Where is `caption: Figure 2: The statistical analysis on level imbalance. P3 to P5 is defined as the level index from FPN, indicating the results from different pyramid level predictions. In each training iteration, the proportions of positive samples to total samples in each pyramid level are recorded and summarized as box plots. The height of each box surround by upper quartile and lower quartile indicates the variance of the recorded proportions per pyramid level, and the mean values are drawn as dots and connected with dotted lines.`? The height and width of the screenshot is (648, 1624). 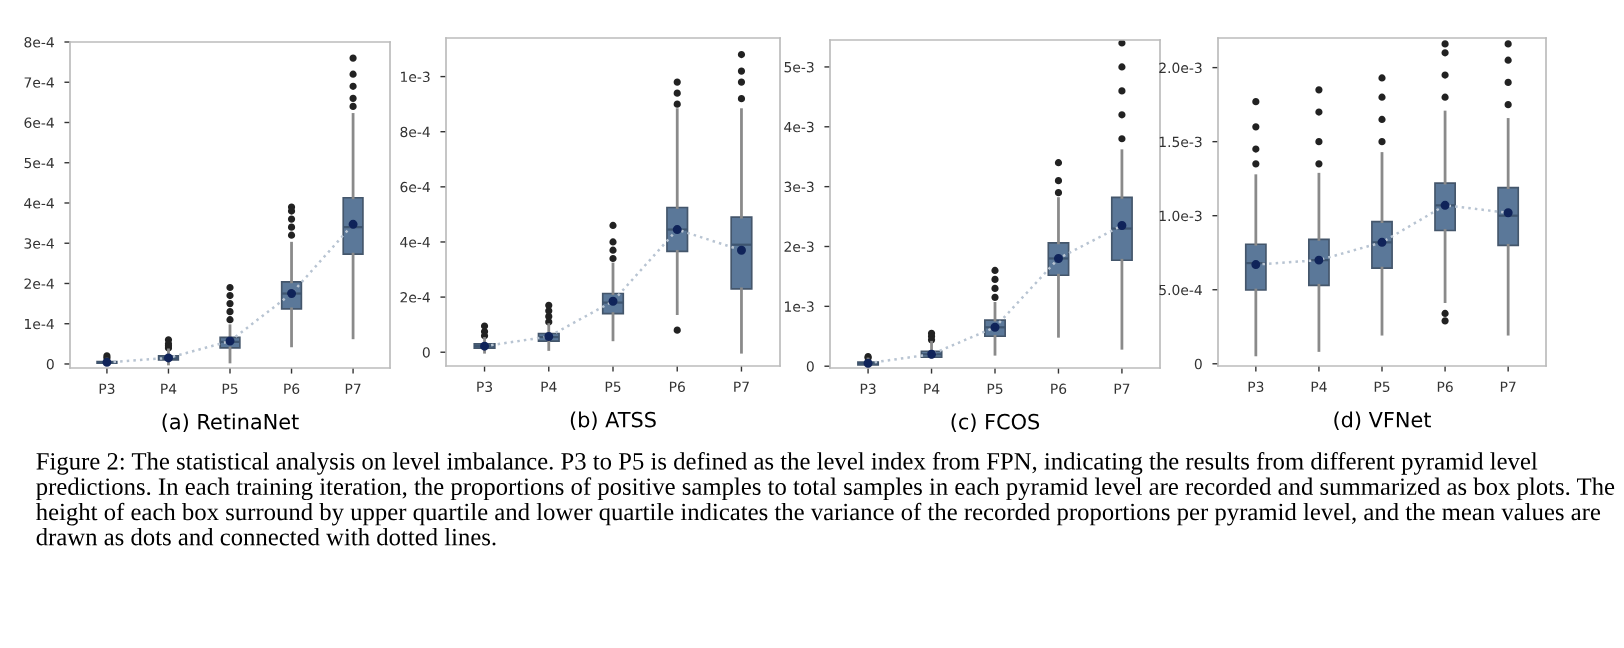
caption: Figure 2: The statistical analysis on level imbalance. P3 to P5 is defined as the level index from FPN, indicating the results from different pyramid level predictions. In each training iteration, the proportions of positive samples to total samples in each pyramid level are recorded and summarized as box plots. The height of each box surround by upper quartile and lower quartile indicates the variance of the recorded proportions per pyramid level, and the mean values are drawn as dots and connected with dotted lines. is located at coordinates (825, 499).